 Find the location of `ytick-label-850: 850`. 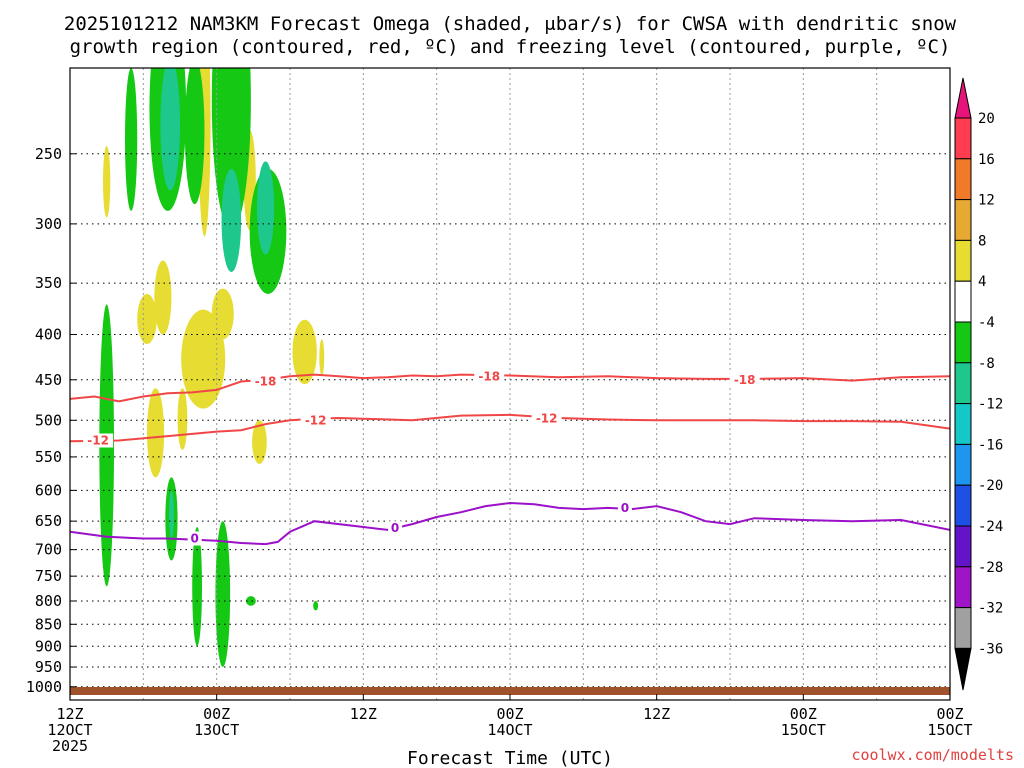

ytick-label-850: 850 is located at coordinates (48, 624).